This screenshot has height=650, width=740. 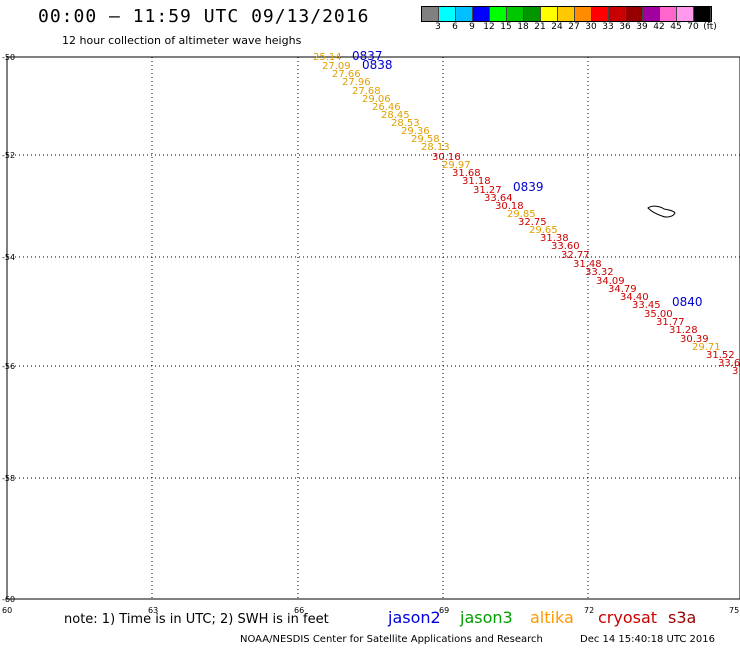 I want to click on wave-height-label: 28.53, so click(x=405, y=123).